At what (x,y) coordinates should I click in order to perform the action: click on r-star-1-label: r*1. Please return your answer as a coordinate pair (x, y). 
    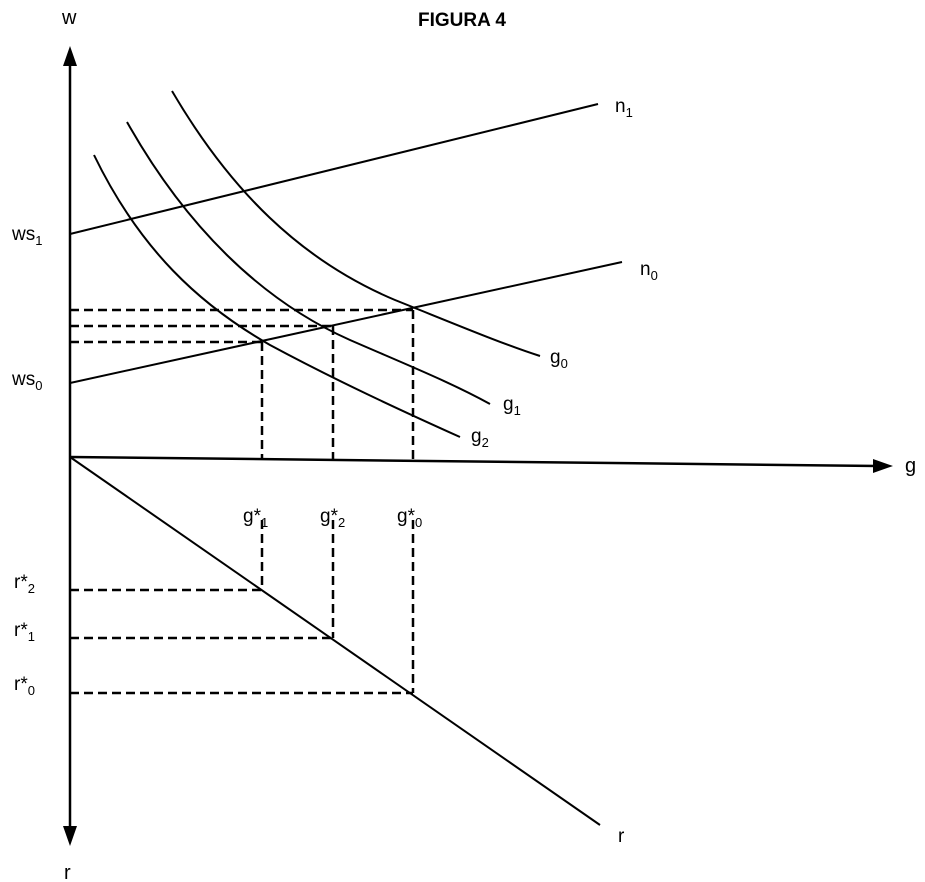
    Looking at the image, I should click on (24, 632).